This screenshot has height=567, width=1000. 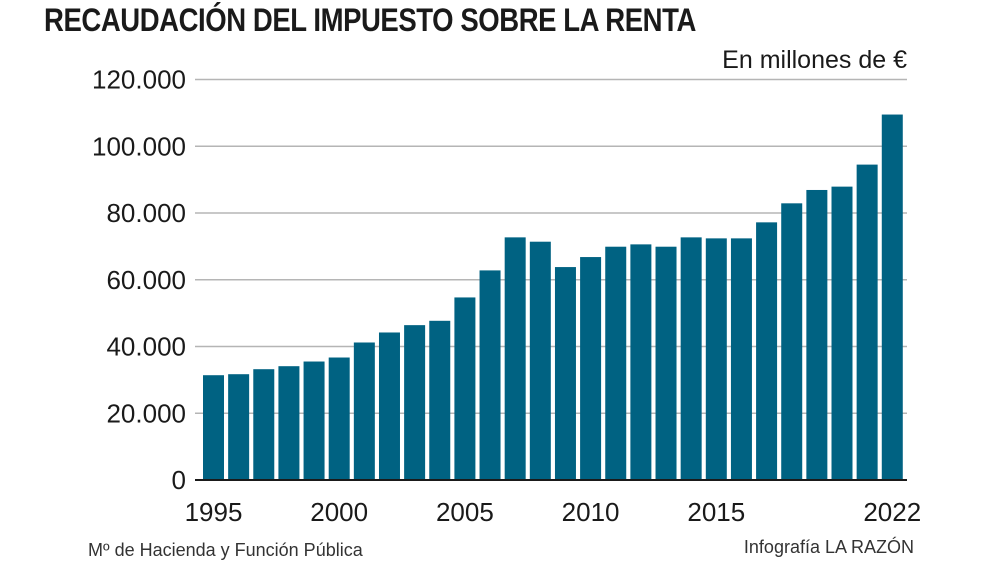 I want to click on unit-label: En millones de €, so click(x=814, y=60).